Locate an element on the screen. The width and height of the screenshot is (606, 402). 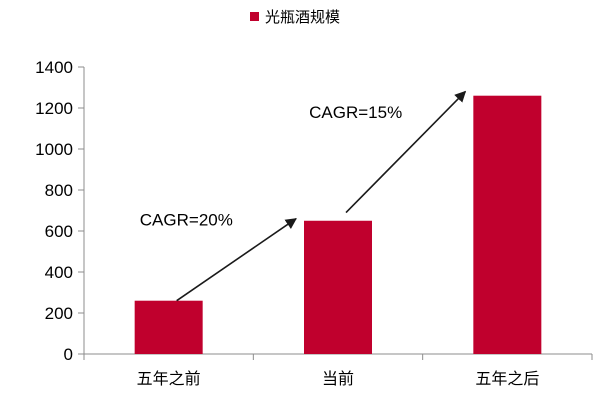
cagr-label: CAGR=15% is located at coordinates (355, 112).